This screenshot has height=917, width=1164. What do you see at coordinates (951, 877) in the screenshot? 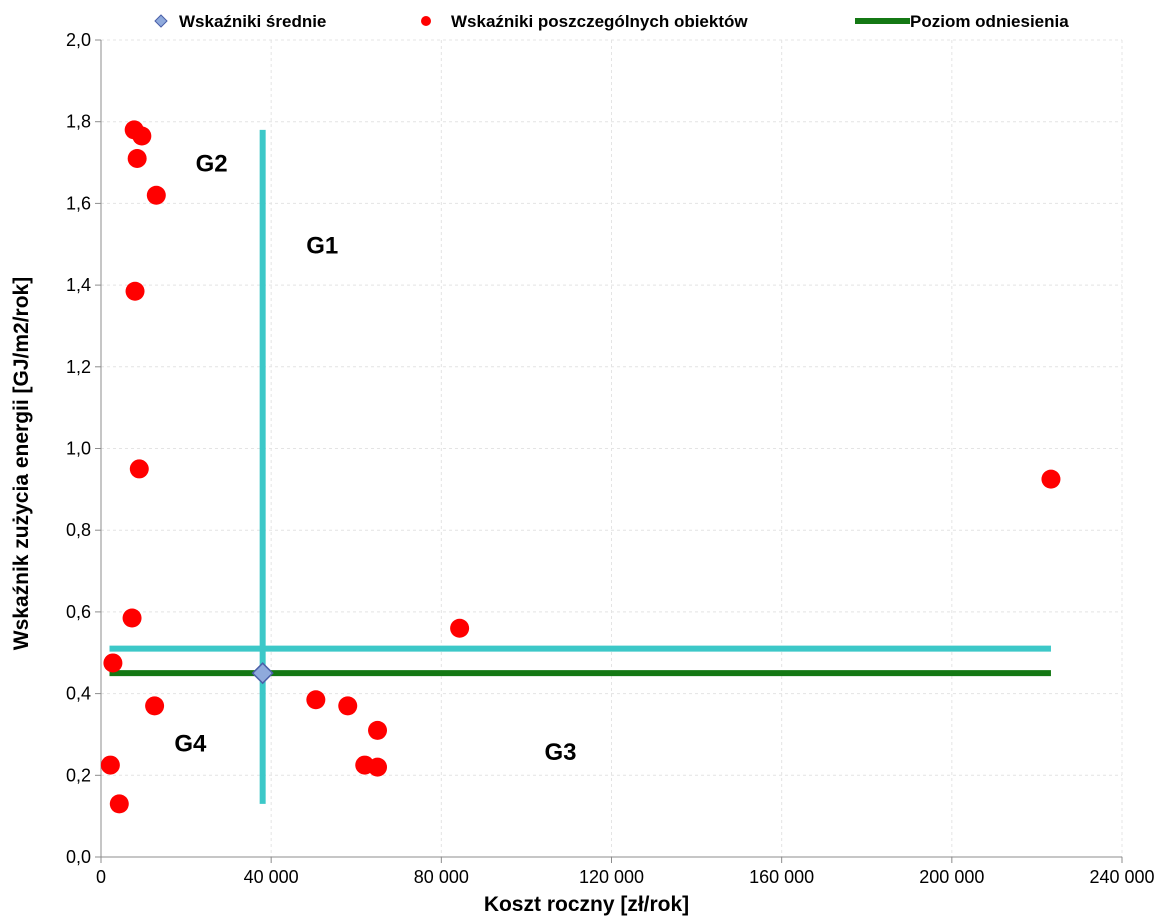
I see `x-tick-label: 200 000` at bounding box center [951, 877].